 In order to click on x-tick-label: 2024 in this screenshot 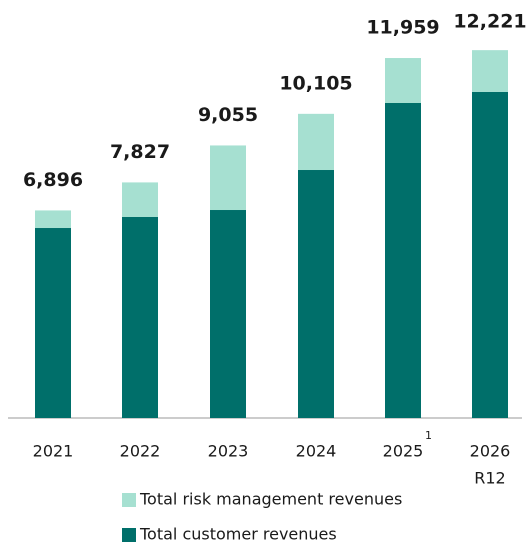, I will do `click(316, 451)`.